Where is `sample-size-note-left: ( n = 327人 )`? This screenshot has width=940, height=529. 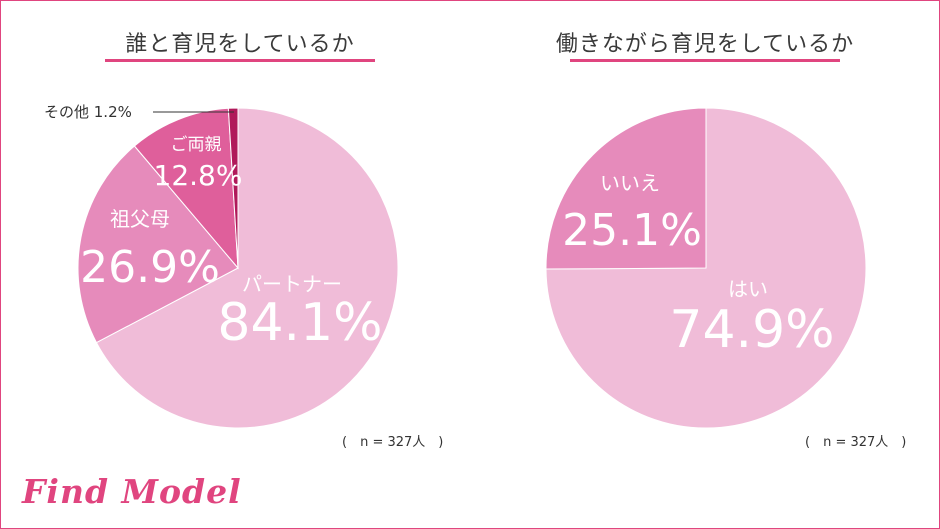 sample-size-note-left: ( n = 327人 ) is located at coordinates (393, 442).